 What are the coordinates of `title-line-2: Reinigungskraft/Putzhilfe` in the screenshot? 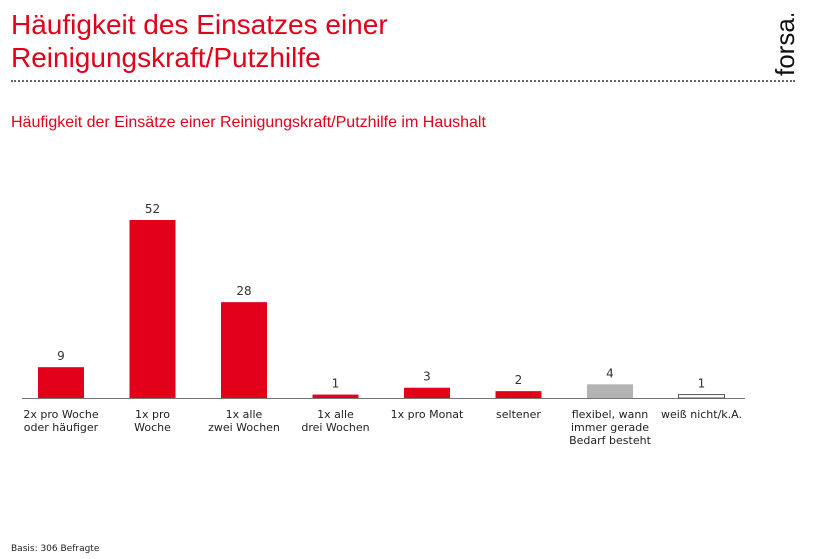 It's located at (166, 57).